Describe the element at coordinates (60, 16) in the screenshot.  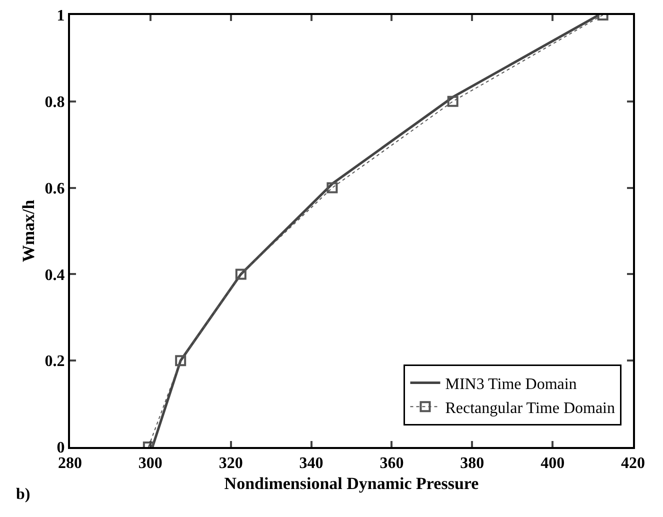
I see `y-tick-label: 1` at that location.